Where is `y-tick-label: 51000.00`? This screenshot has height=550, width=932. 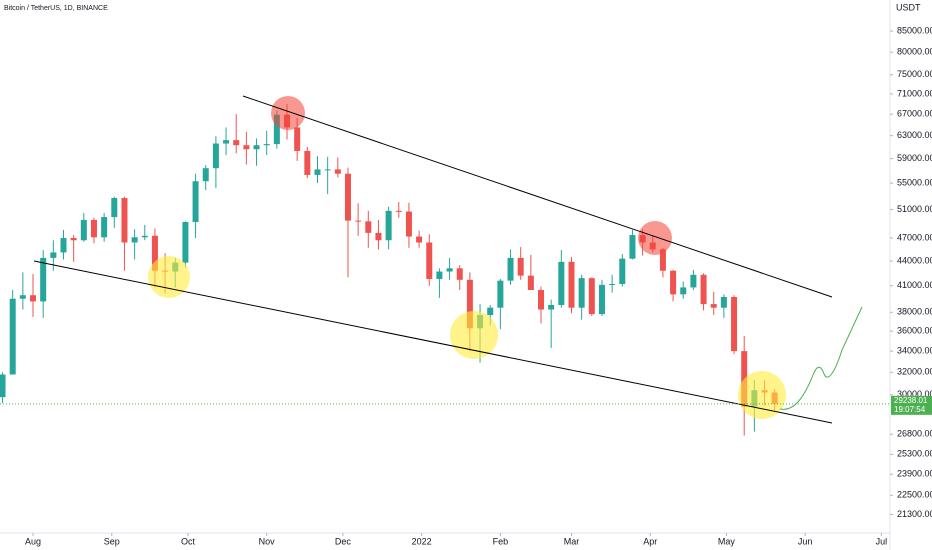 y-tick-label: 51000.00 is located at coordinates (914, 209).